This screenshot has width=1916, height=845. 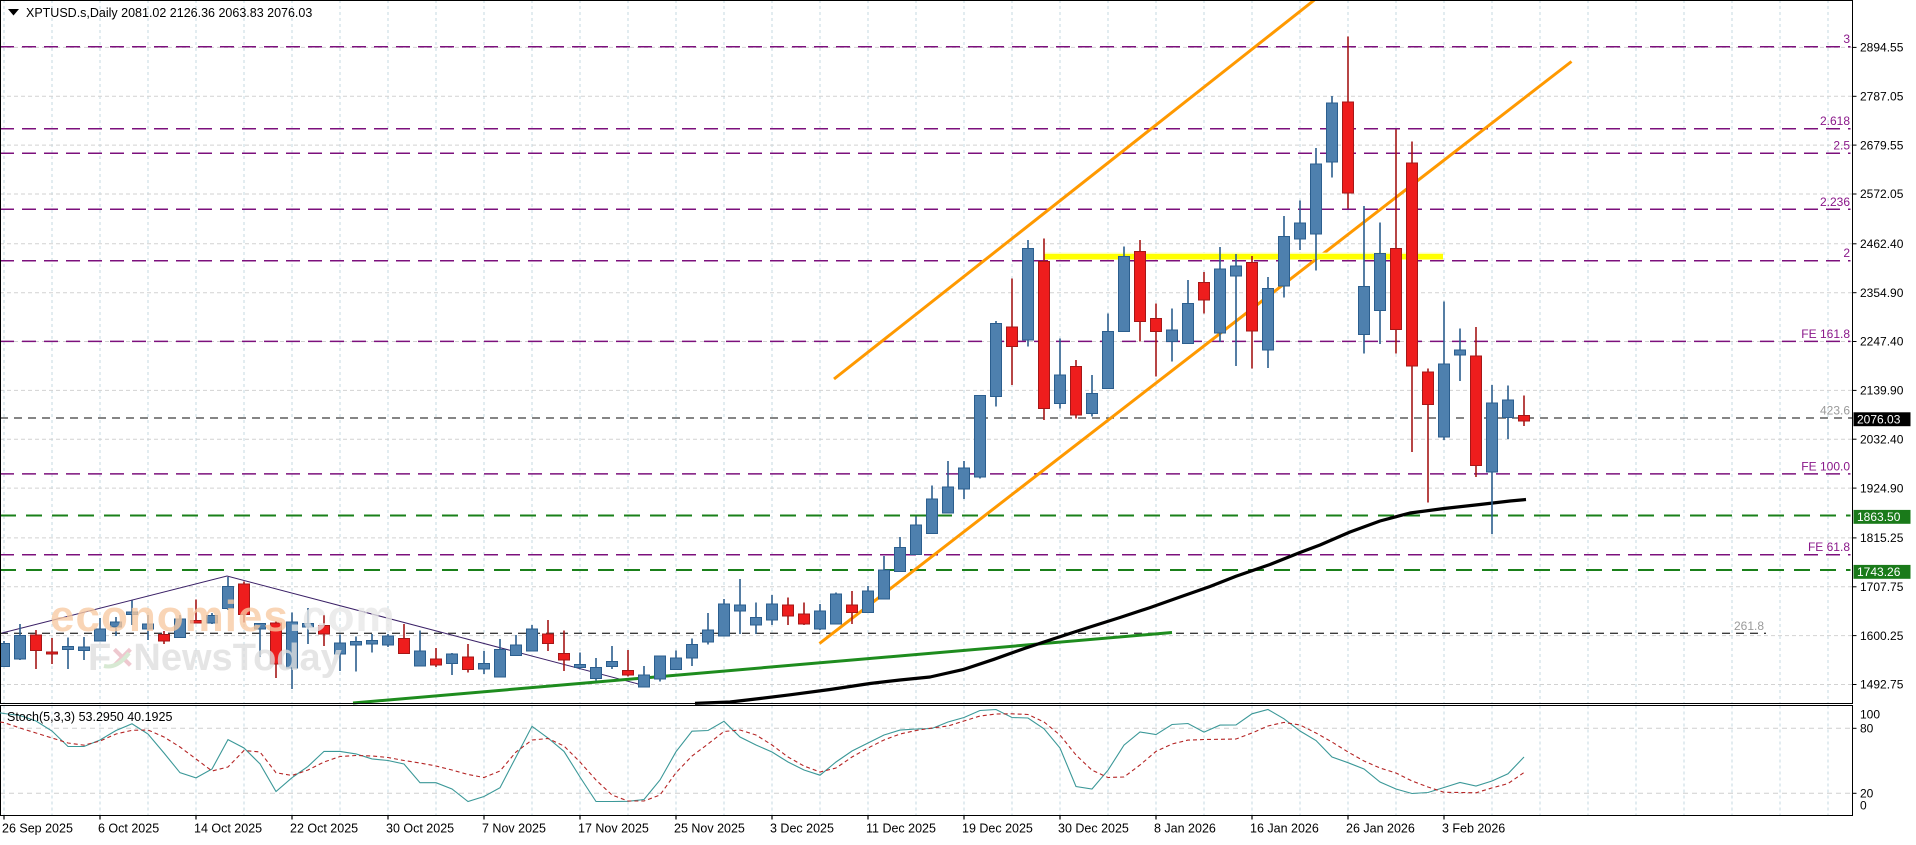 I want to click on svg-text: 1863.50, so click(x=1879, y=517).